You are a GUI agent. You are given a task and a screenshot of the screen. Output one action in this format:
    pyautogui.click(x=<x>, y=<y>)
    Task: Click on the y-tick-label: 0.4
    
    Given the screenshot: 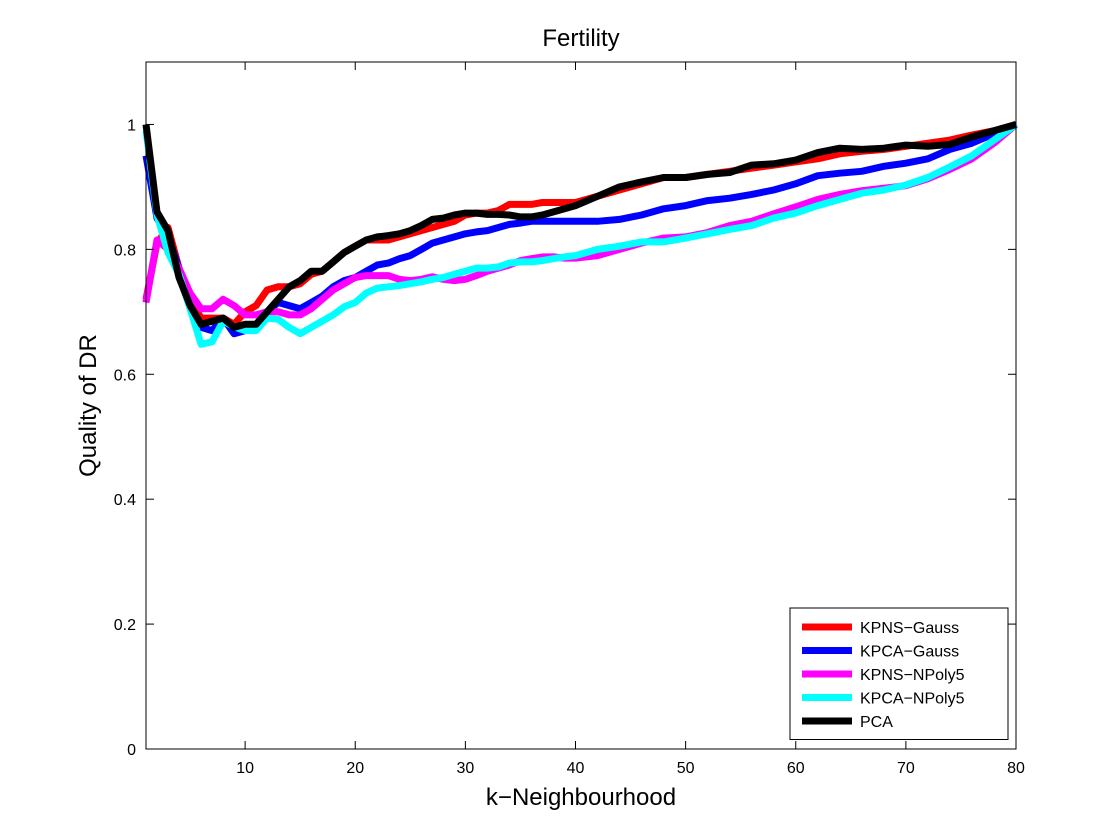 What is the action you would take?
    pyautogui.click(x=125, y=500)
    